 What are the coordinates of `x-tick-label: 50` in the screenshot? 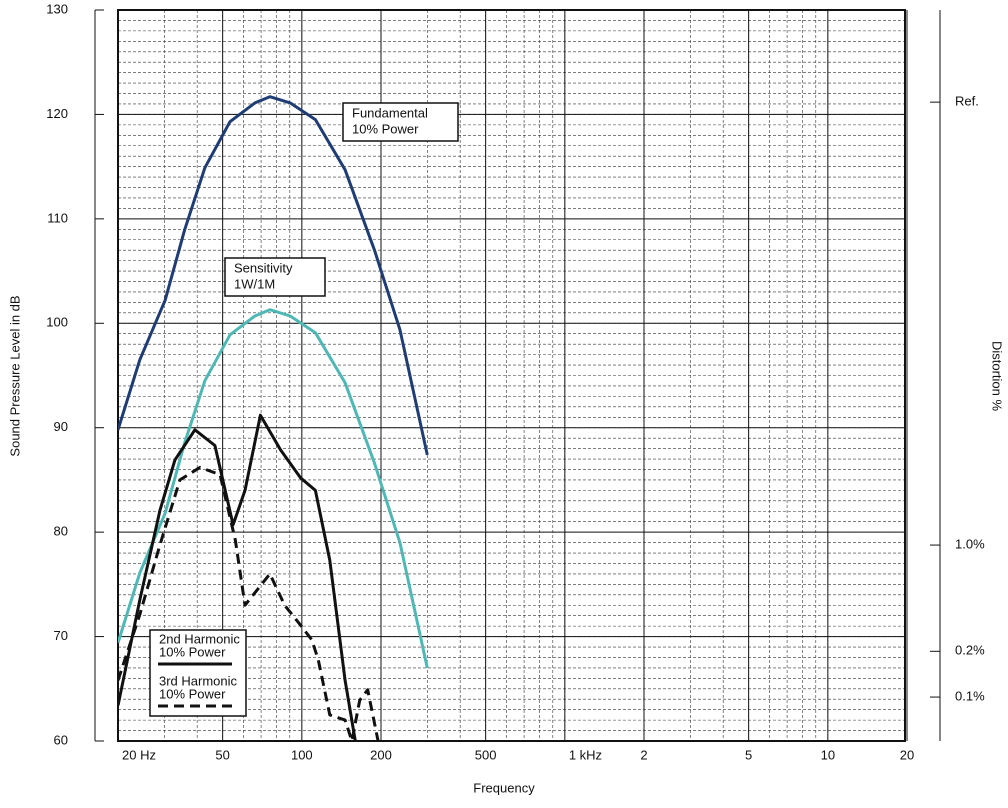 It's located at (222, 754).